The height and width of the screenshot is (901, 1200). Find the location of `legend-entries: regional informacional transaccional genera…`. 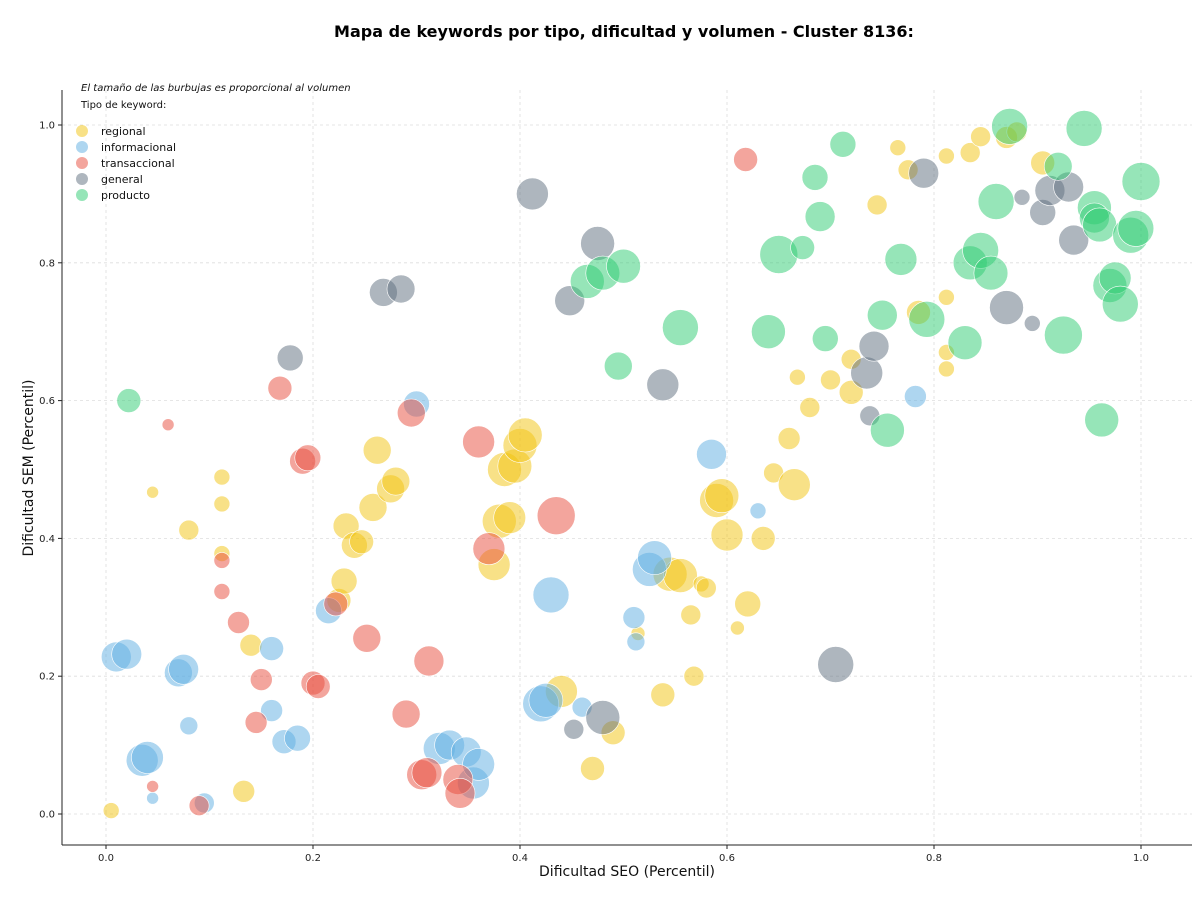

legend-entries: regional informacional transaccional genera… is located at coordinates (126, 163).